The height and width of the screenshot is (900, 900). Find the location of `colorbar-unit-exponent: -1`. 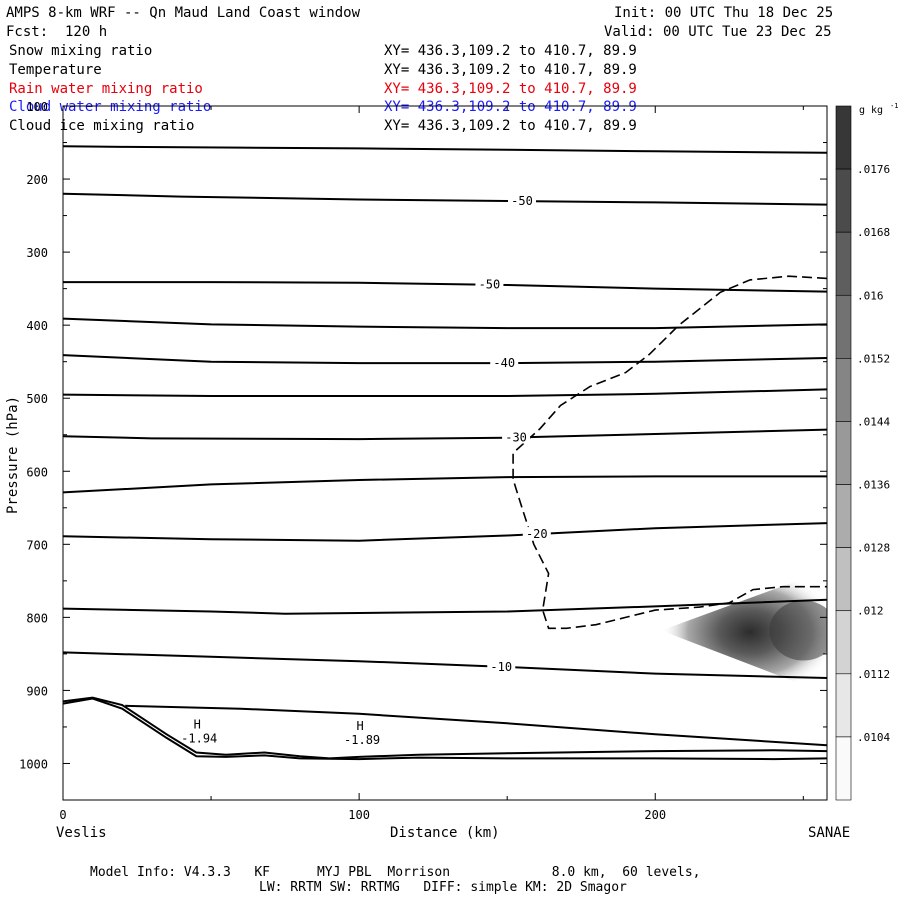

colorbar-unit-exponent: -1 is located at coordinates (894, 106).